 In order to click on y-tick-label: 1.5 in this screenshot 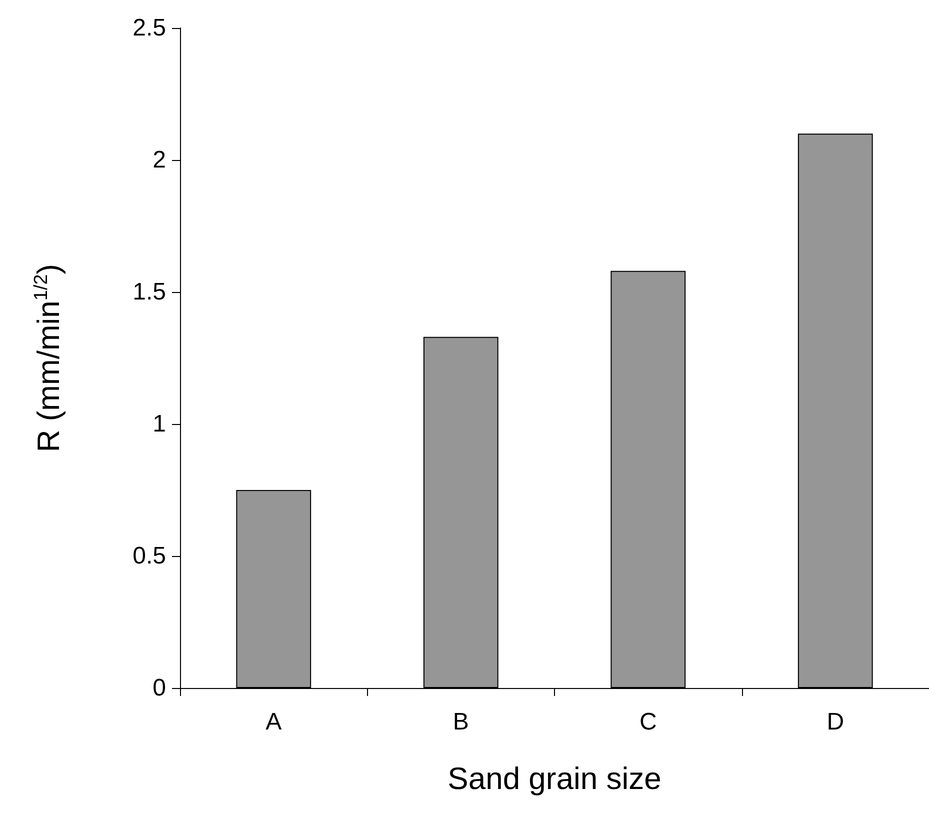, I will do `click(149, 292)`.